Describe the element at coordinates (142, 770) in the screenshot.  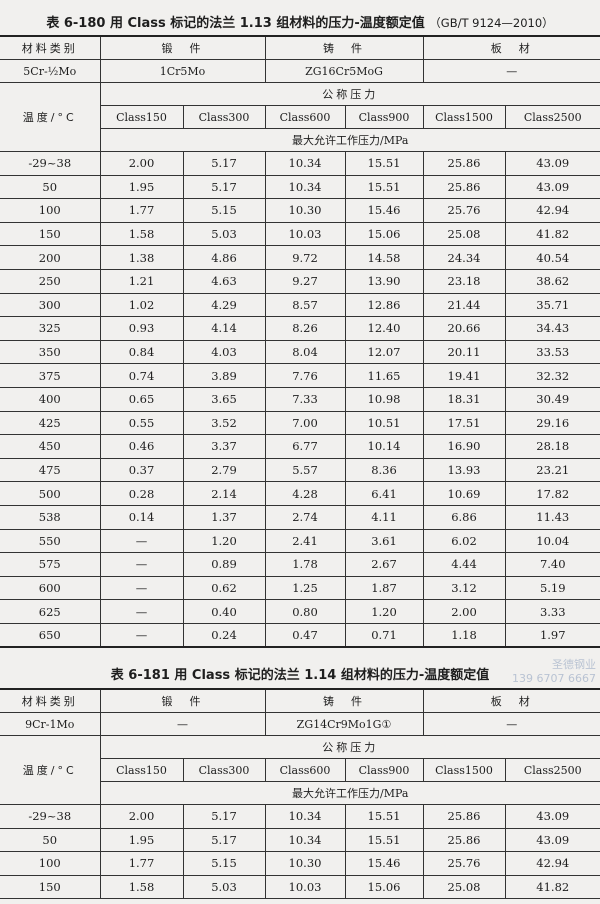
I see `class-header: Class150` at that location.